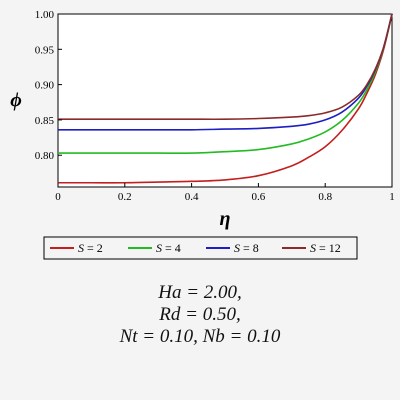 The image size is (400, 400). I want to click on y-tick-label: 0.90, so click(45, 86).